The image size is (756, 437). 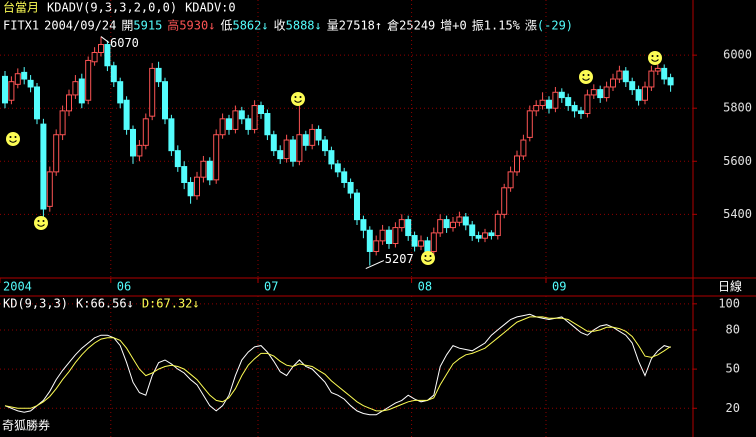 What do you see at coordinates (35, 304) in the screenshot?
I see `indicator-title: KD(9,3,3)` at bounding box center [35, 304].